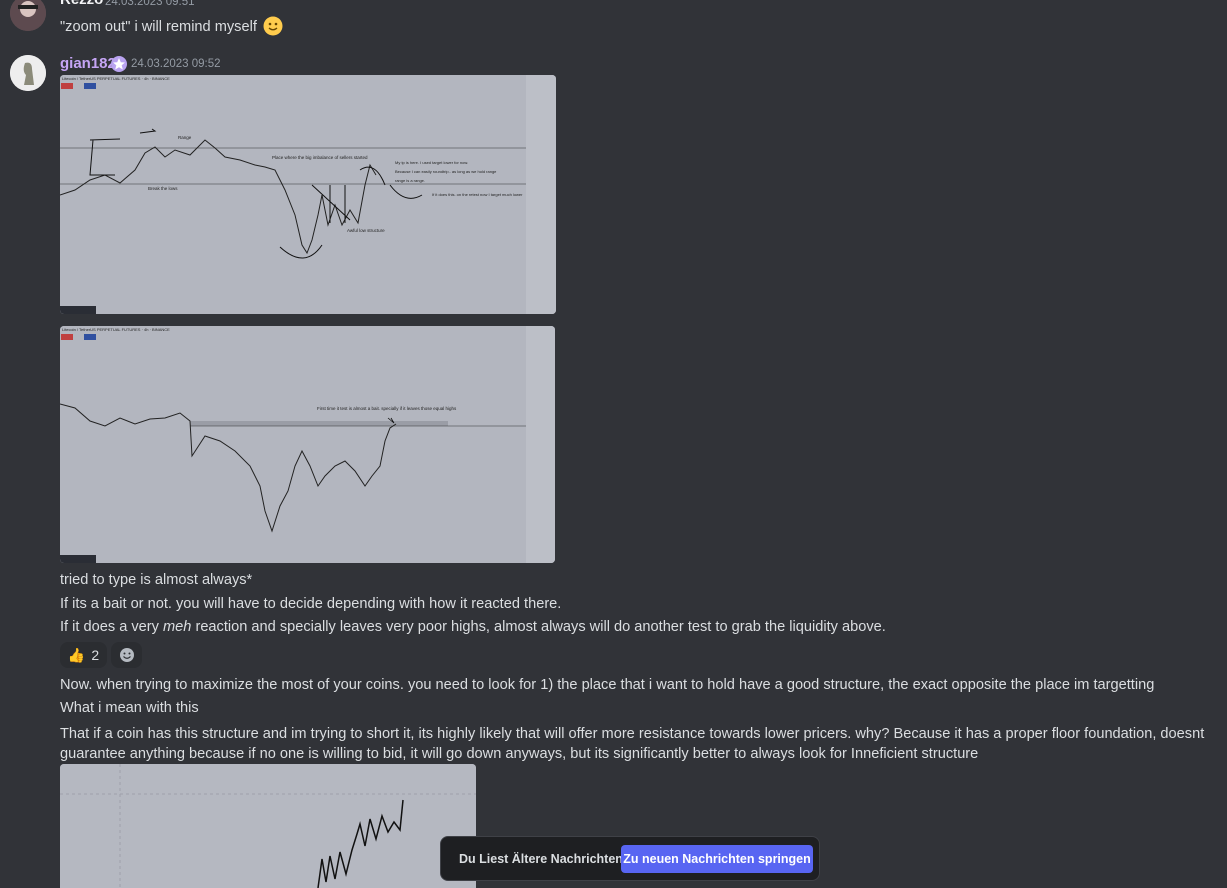  Describe the element at coordinates (156, 580) in the screenshot. I see `message-text: tried to type is almost always*` at that location.